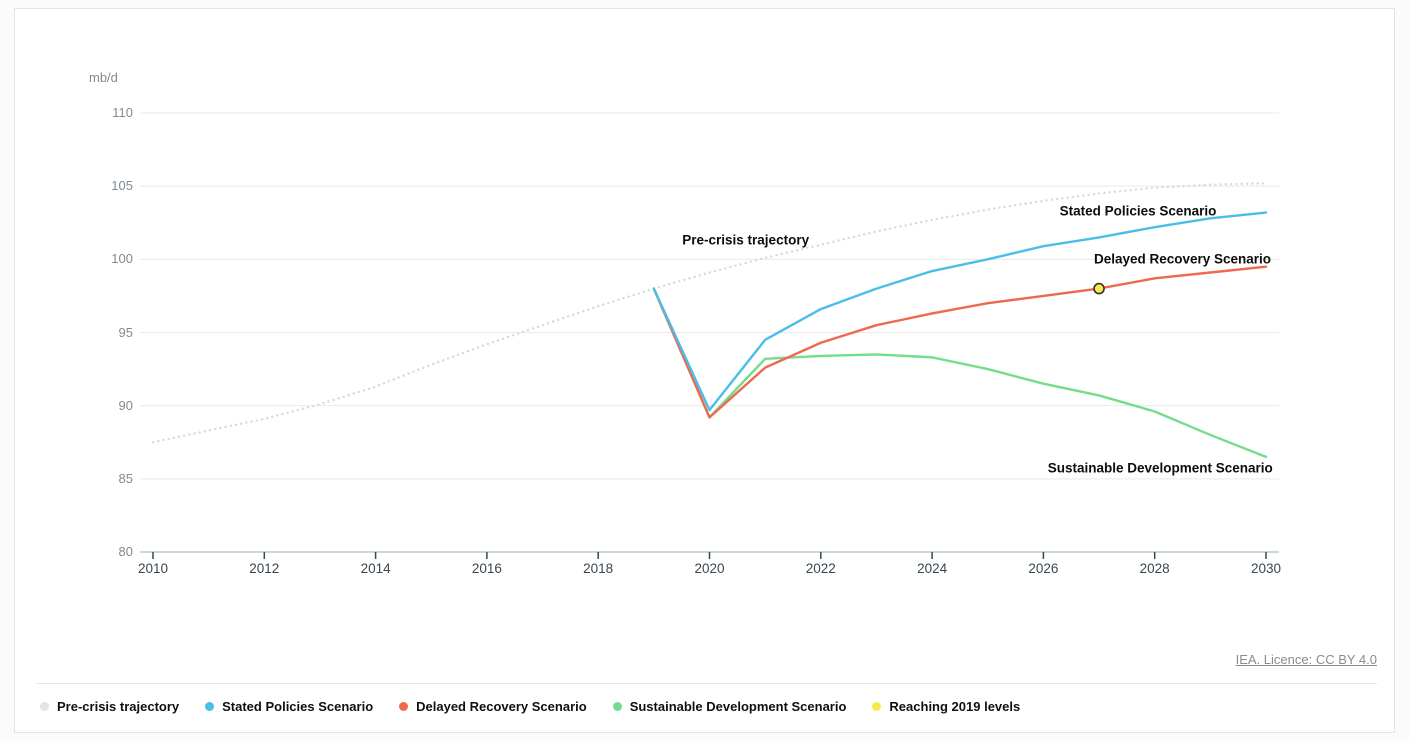 The image size is (1409, 741). Describe the element at coordinates (709, 568) in the screenshot. I see `x-tick-label: 2020` at that location.